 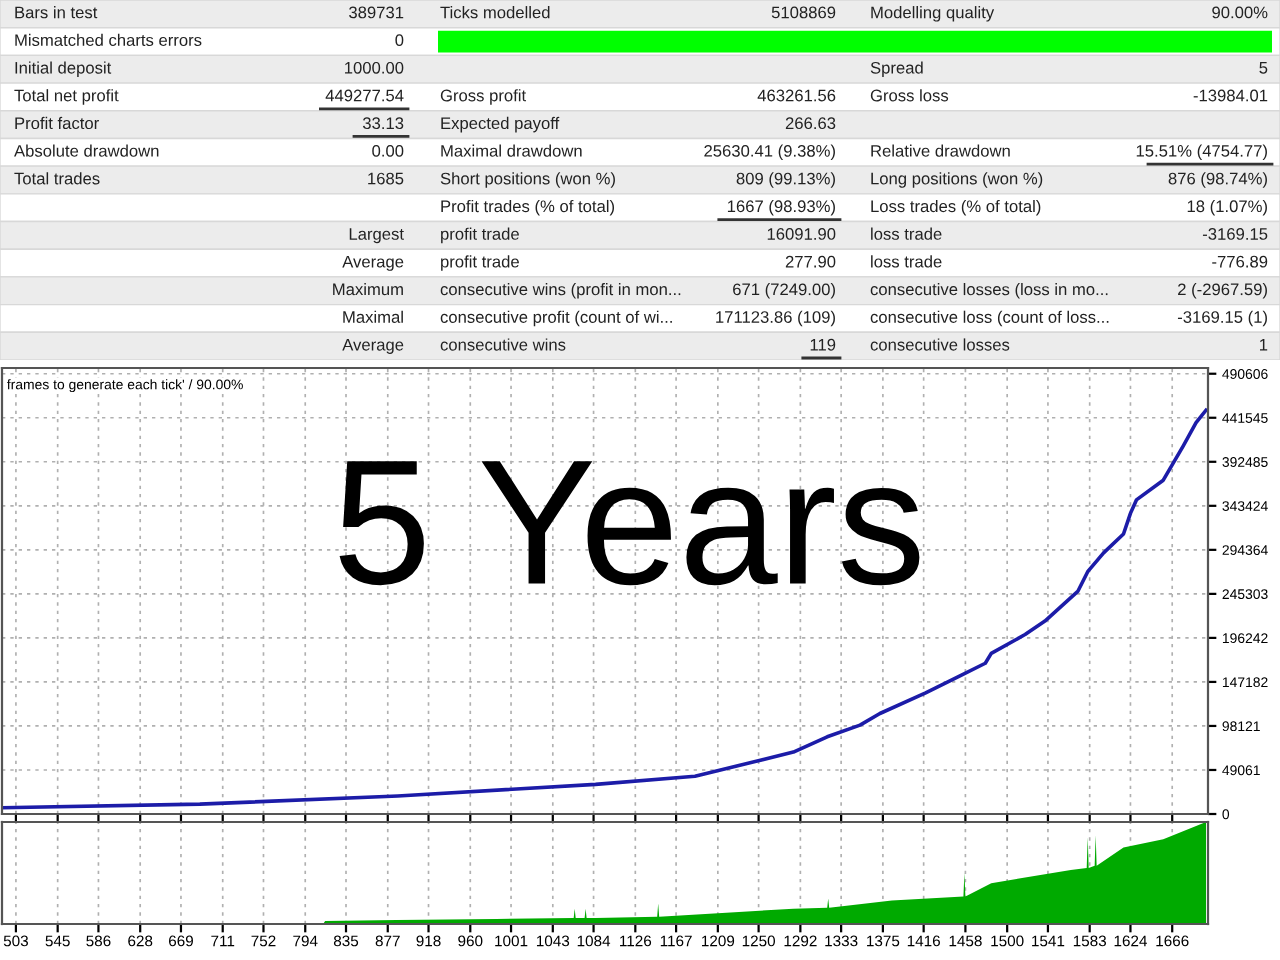 What do you see at coordinates (1217, 180) in the screenshot?
I see `text: 876 (98.74%)` at bounding box center [1217, 180].